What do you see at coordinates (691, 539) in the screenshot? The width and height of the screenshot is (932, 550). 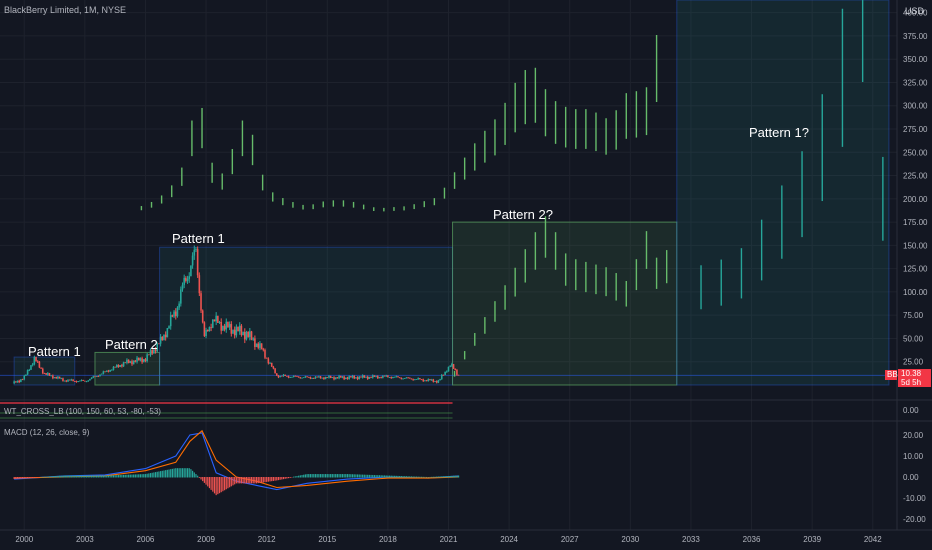 I see `time-axis-label: 2033` at bounding box center [691, 539].